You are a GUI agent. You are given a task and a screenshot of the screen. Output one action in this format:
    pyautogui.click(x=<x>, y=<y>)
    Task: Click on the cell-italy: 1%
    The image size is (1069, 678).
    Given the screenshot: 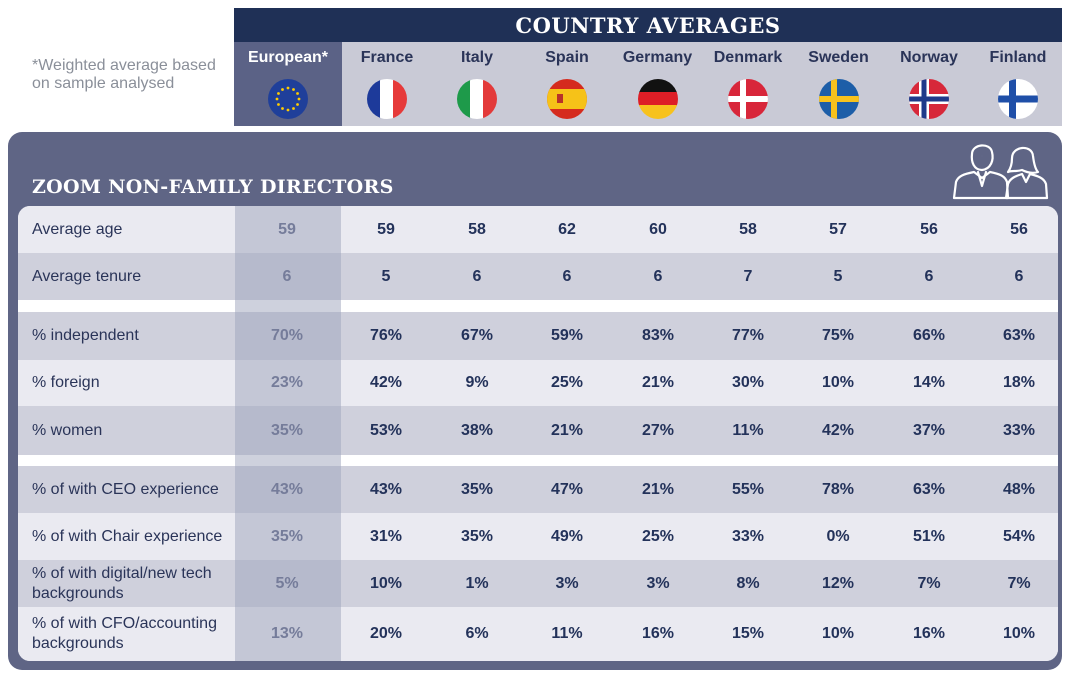 What is the action you would take?
    pyautogui.click(x=477, y=583)
    